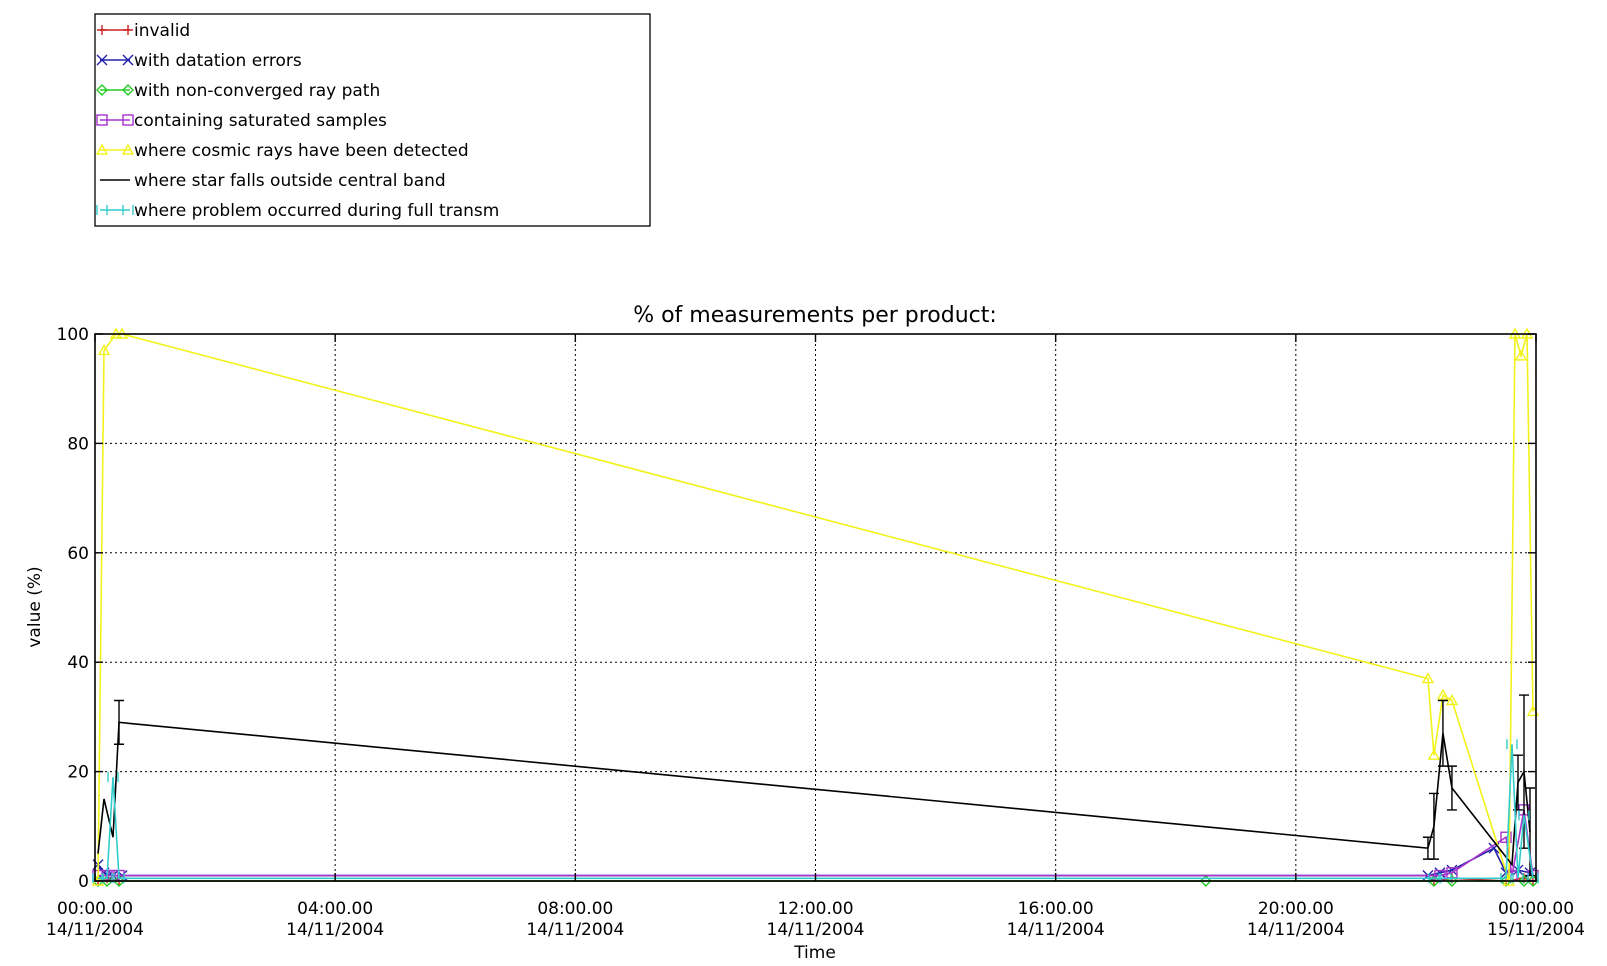 This screenshot has width=1607, height=966. I want to click on x-tick-date-1: 14/11/2004, so click(335, 930).